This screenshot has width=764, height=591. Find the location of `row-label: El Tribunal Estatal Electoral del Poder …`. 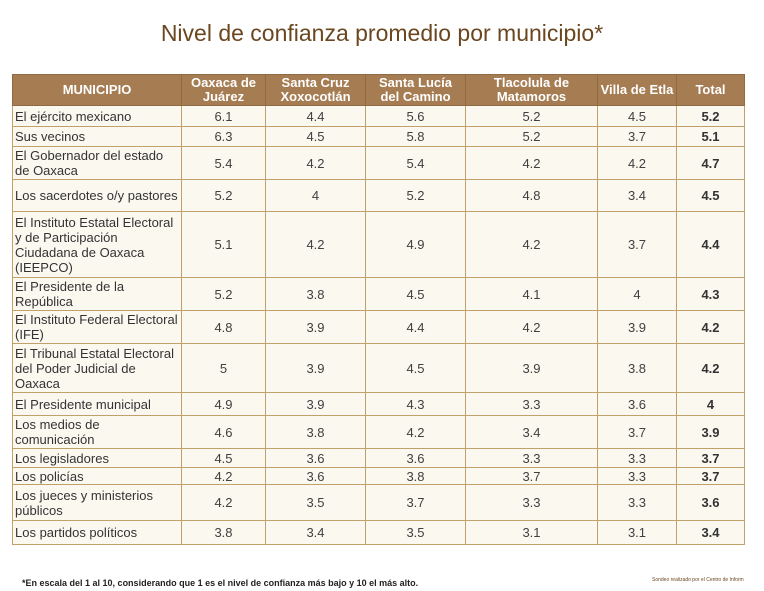

row-label: El Tribunal Estatal Electoral del Poder … is located at coordinates (97, 368).